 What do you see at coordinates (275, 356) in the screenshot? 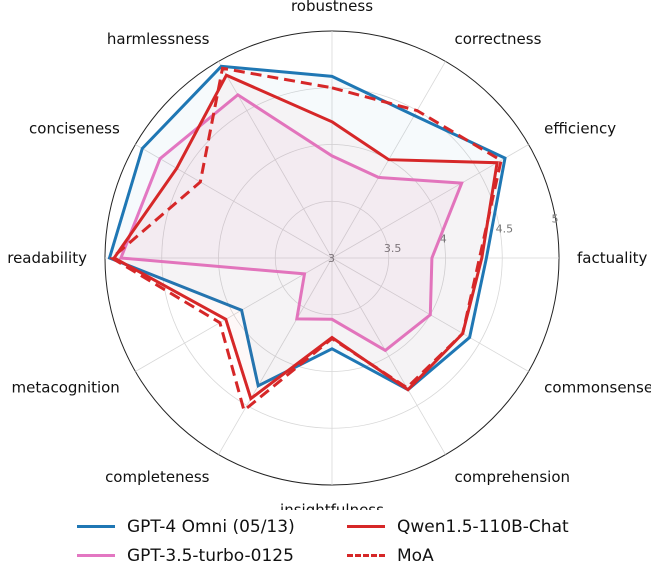
I see `spoke-completeness` at bounding box center [275, 356].